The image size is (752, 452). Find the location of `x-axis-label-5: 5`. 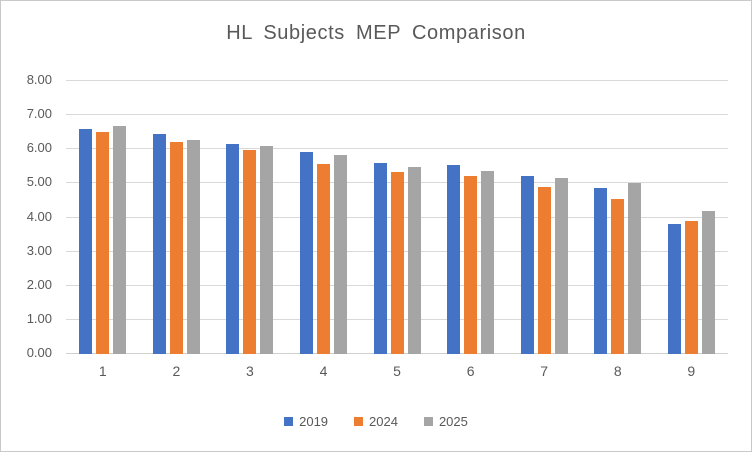

x-axis-label-5: 5 is located at coordinates (397, 371).